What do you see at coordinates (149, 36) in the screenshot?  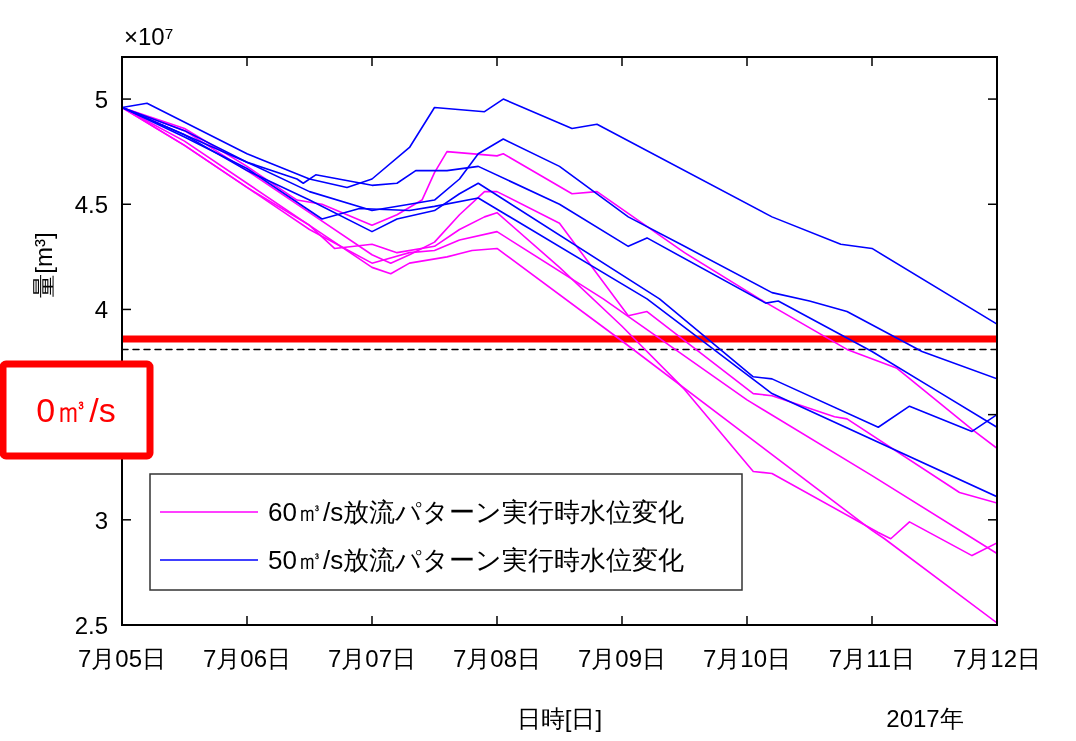 I see `text: ×10⁷` at bounding box center [149, 36].